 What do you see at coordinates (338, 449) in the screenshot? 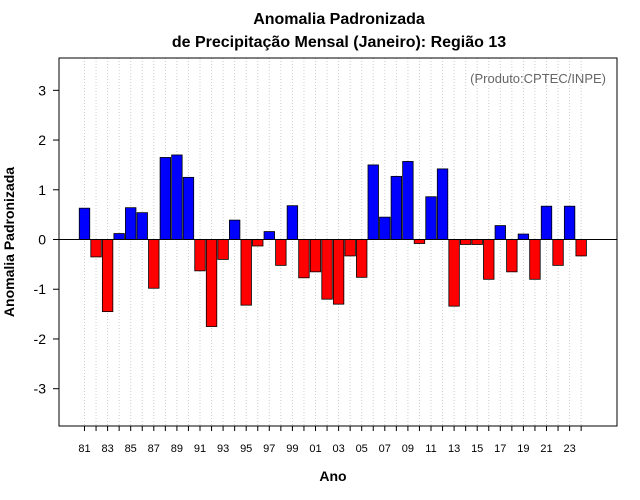
I see `x-tick-label: 03` at bounding box center [338, 449].